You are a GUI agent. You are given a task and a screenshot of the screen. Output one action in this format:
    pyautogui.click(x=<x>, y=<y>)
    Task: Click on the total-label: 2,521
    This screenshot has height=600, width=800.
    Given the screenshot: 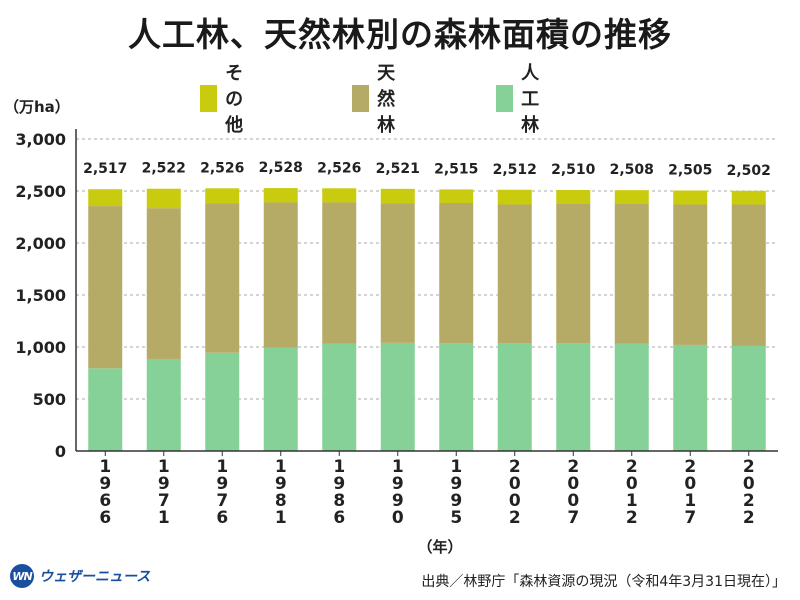 What is the action you would take?
    pyautogui.click(x=398, y=169)
    